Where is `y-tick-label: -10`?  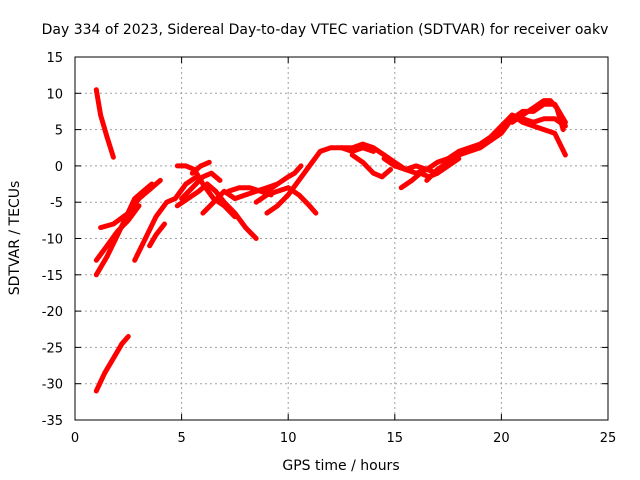 y-tick-label: -10 is located at coordinates (52, 240).